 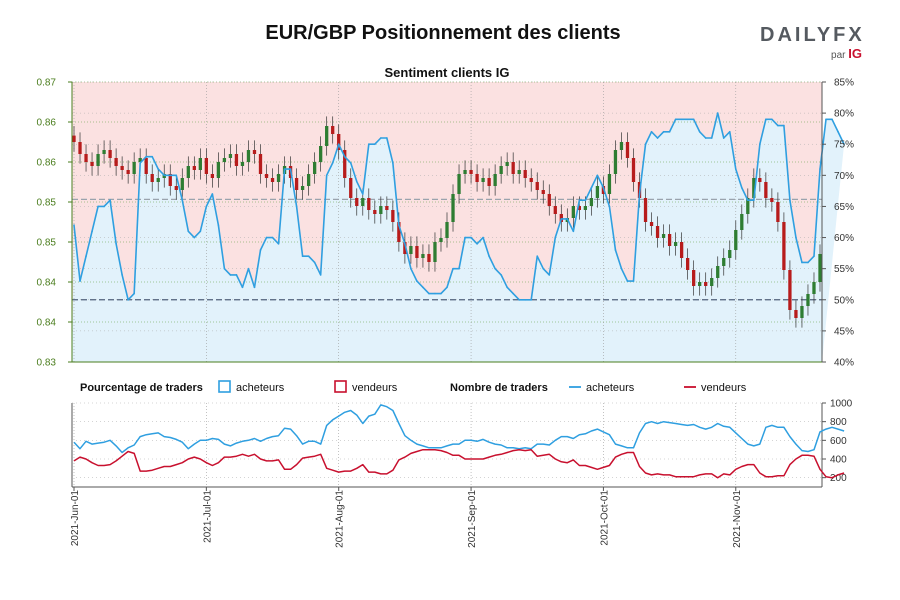 What do you see at coordinates (844, 331) in the screenshot?
I see `pct-tick-label: 45%` at bounding box center [844, 331].